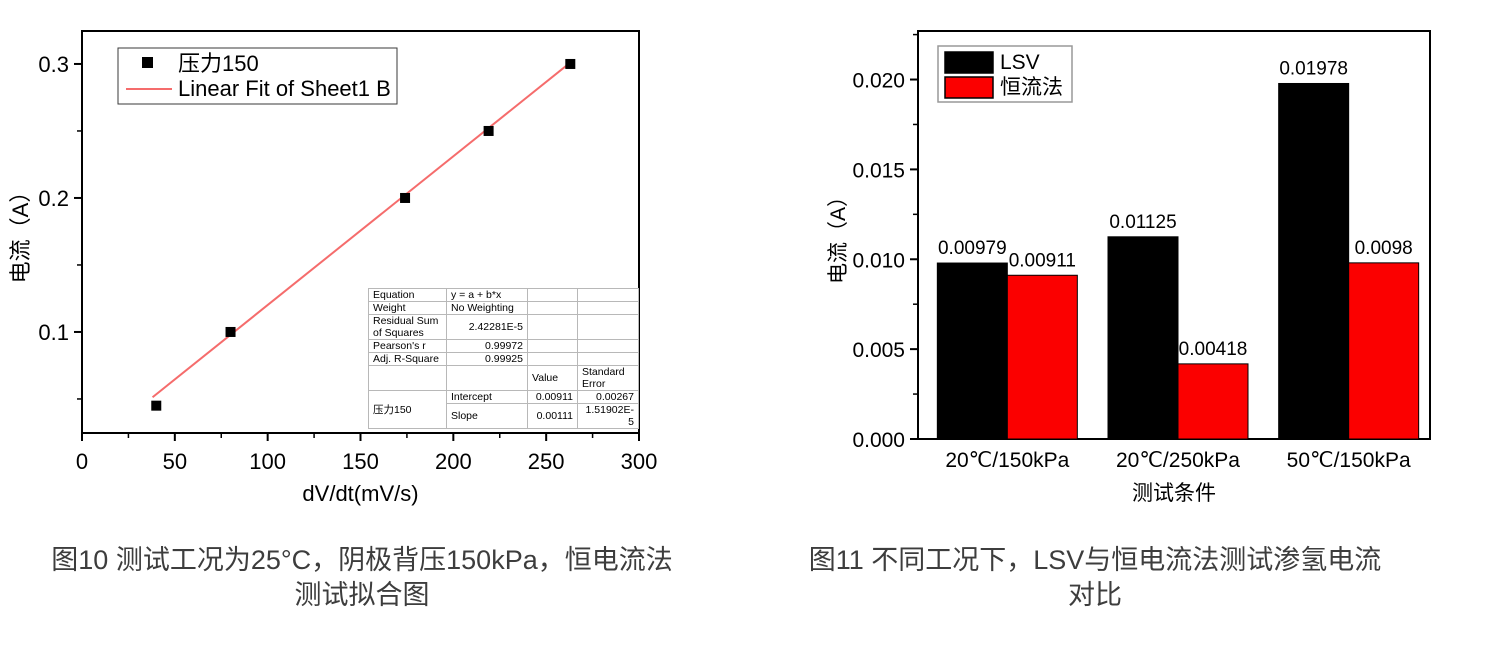 This screenshot has height=647, width=1500. What do you see at coordinates (218, 63) in the screenshot?
I see `legend-label: 压力150` at bounding box center [218, 63].